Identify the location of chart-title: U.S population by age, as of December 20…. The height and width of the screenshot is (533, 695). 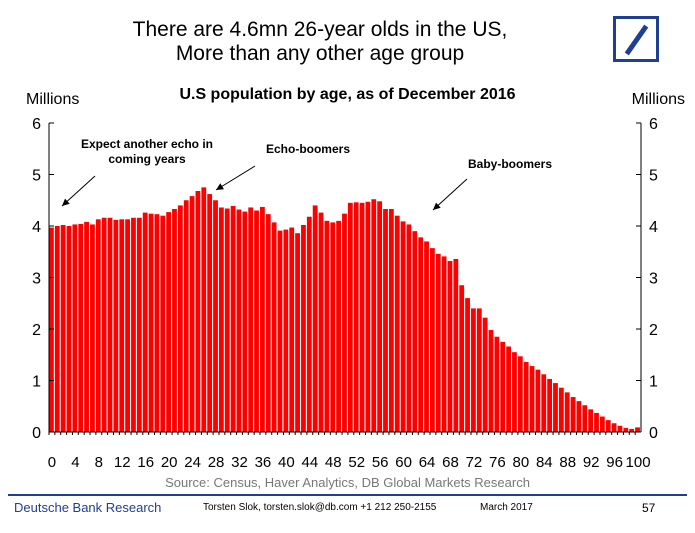
(347, 94).